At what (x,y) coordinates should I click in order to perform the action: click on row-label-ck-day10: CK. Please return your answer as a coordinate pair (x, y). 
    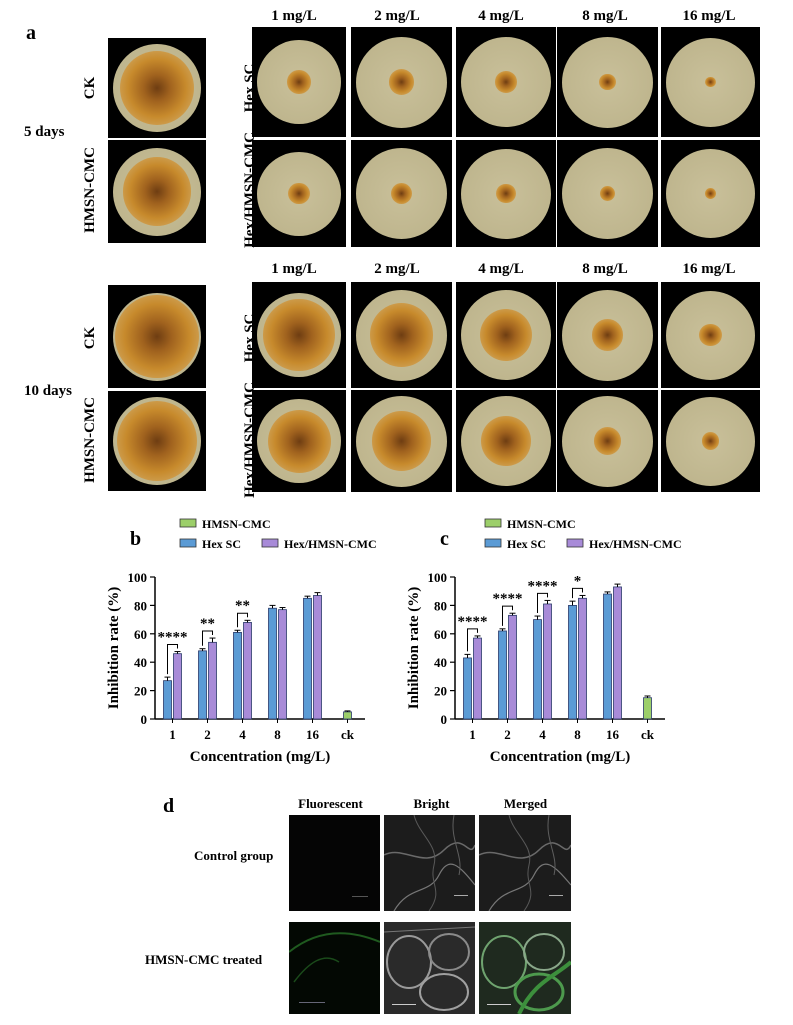
    Looking at the image, I should click on (90, 338).